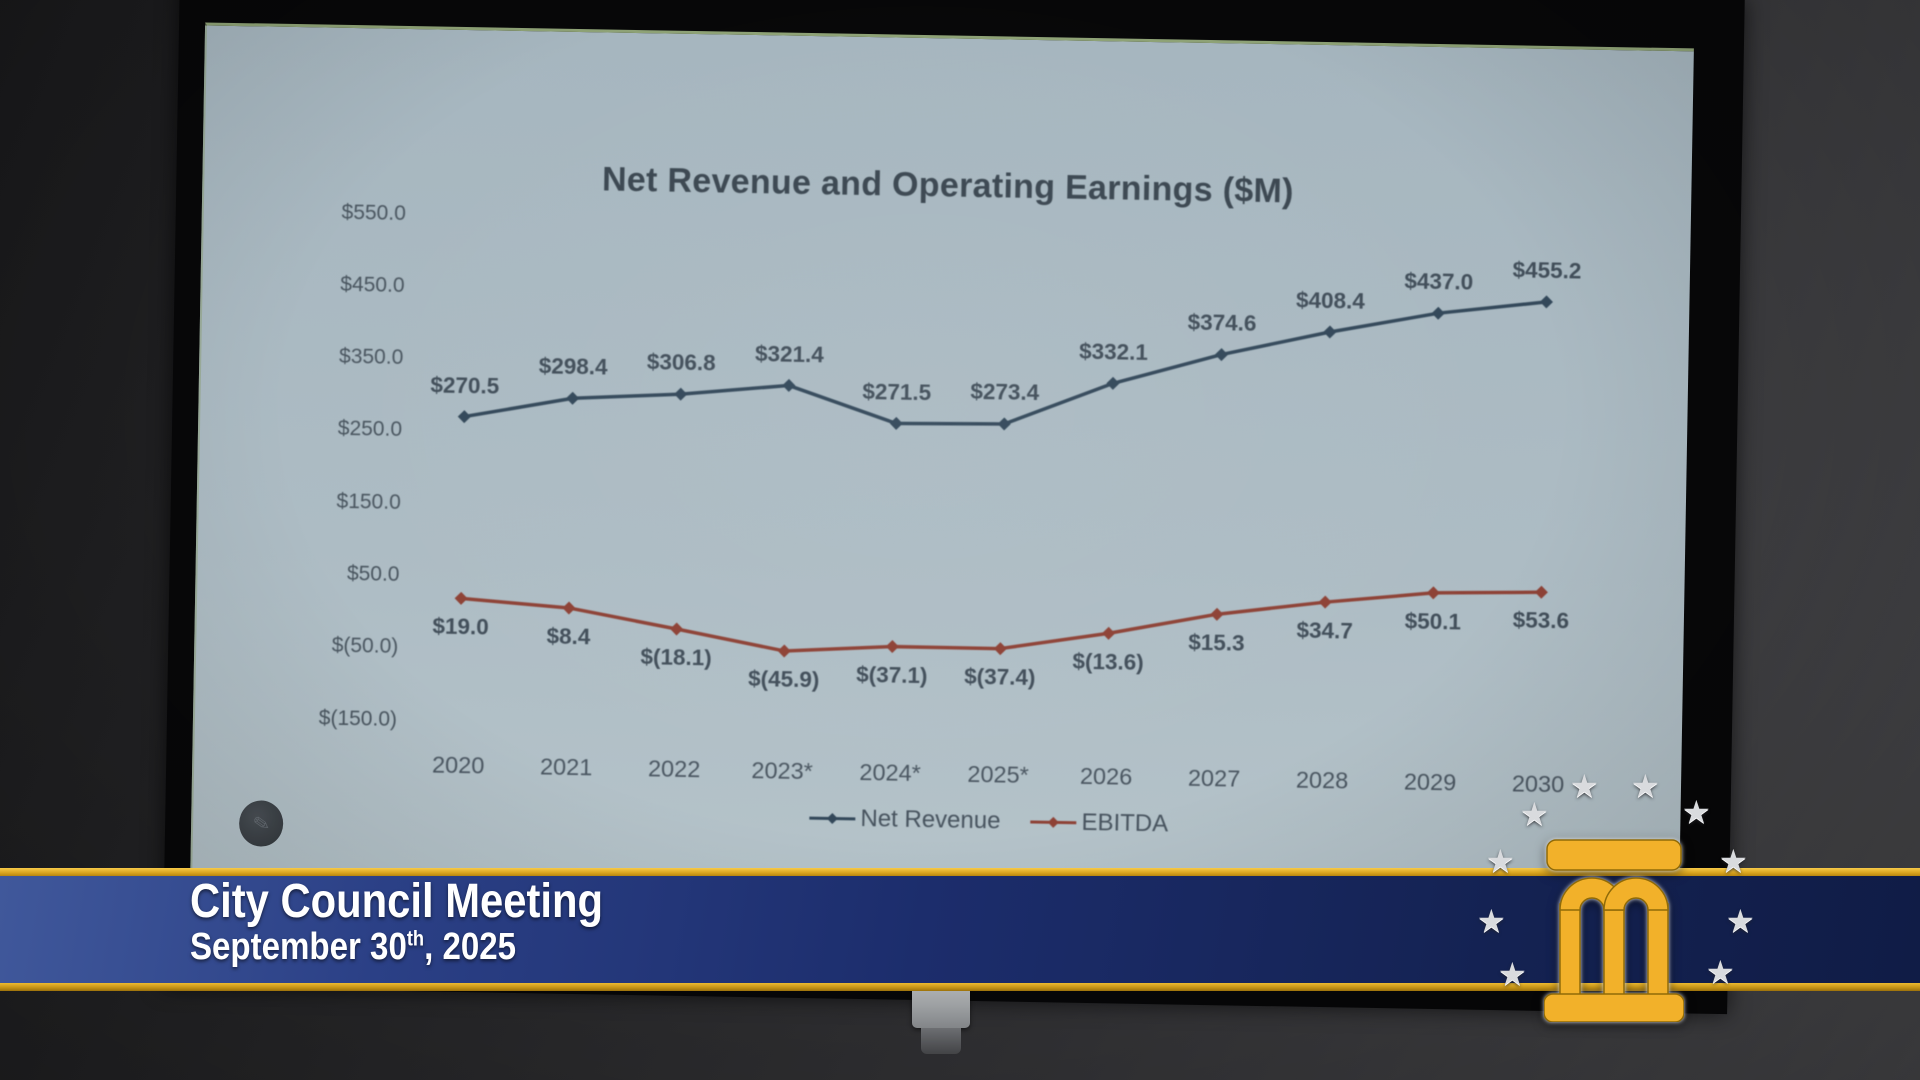 This screenshot has width=1920, height=1080. I want to click on data-point-label: $53.6, so click(1541, 620).